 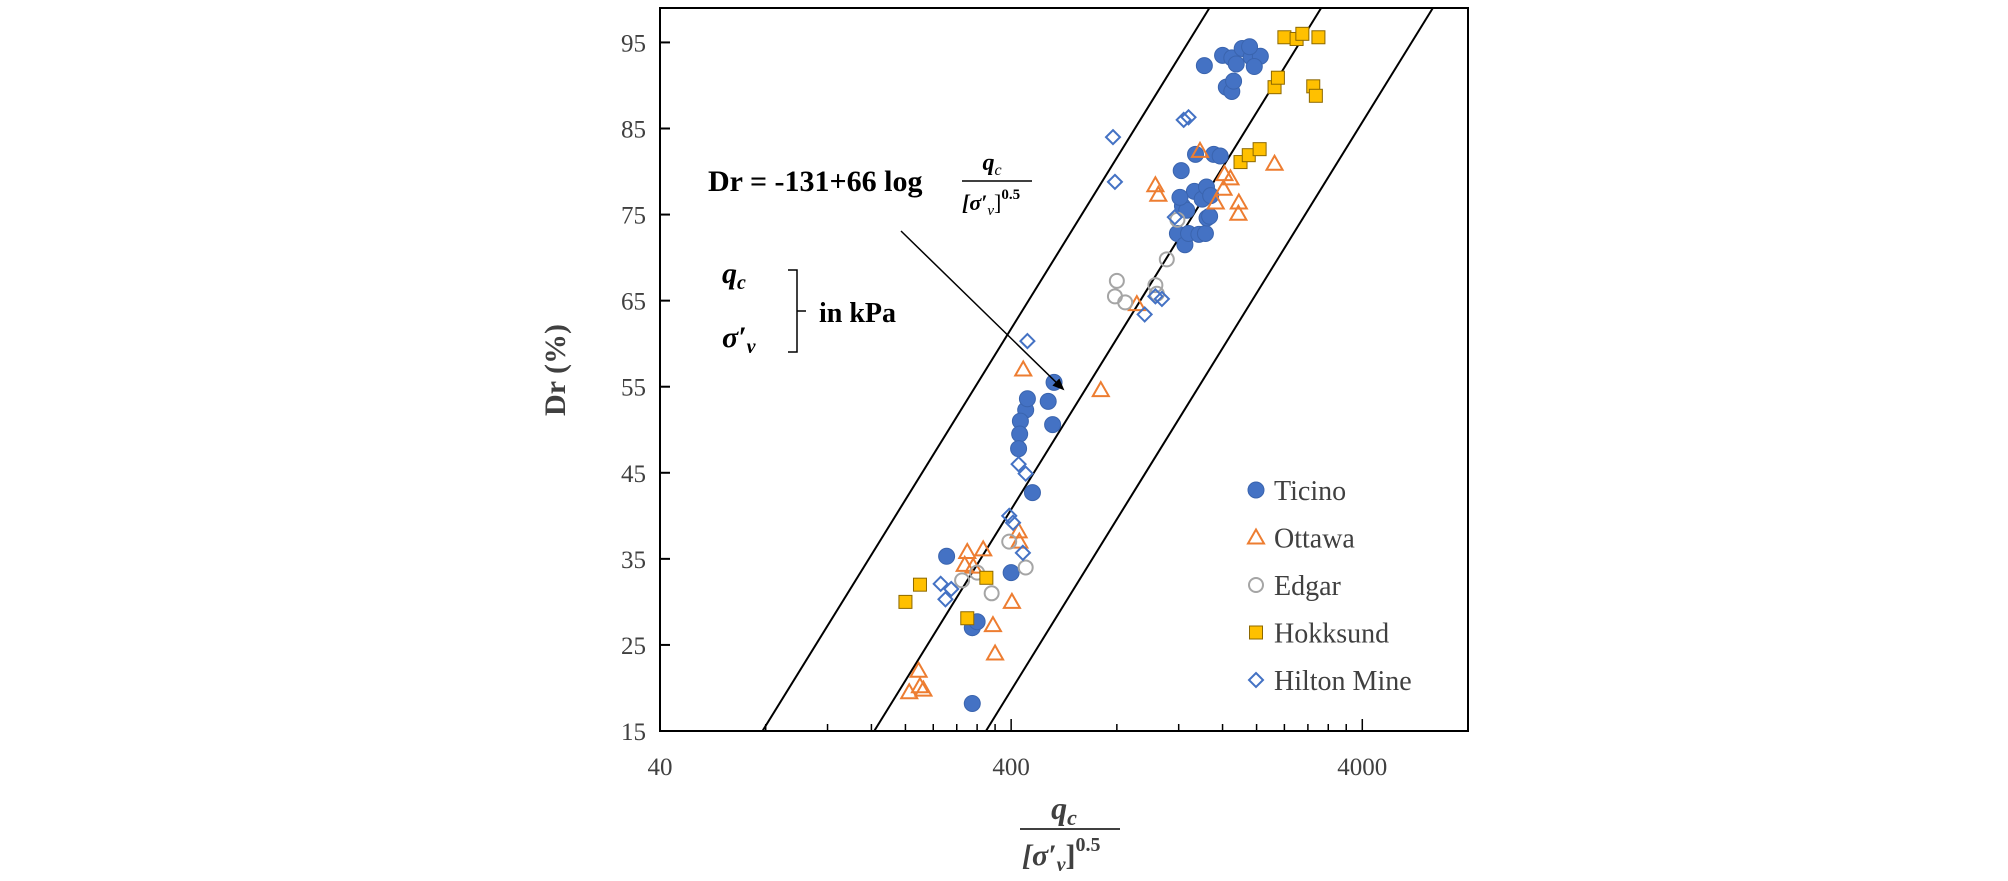 I want to click on legend-label-edgar: Edgar, so click(x=1308, y=586).